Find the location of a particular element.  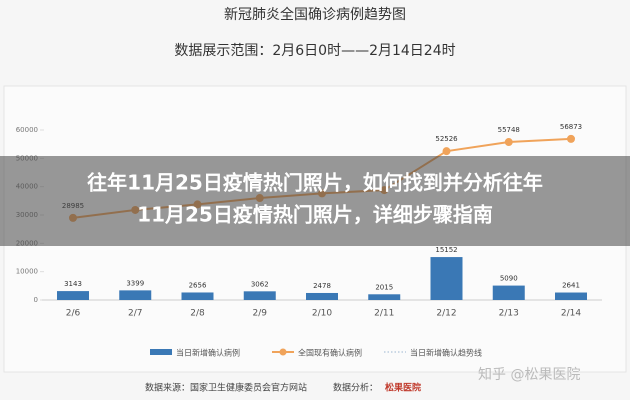

bar-value-label: 3143 is located at coordinates (73, 284).